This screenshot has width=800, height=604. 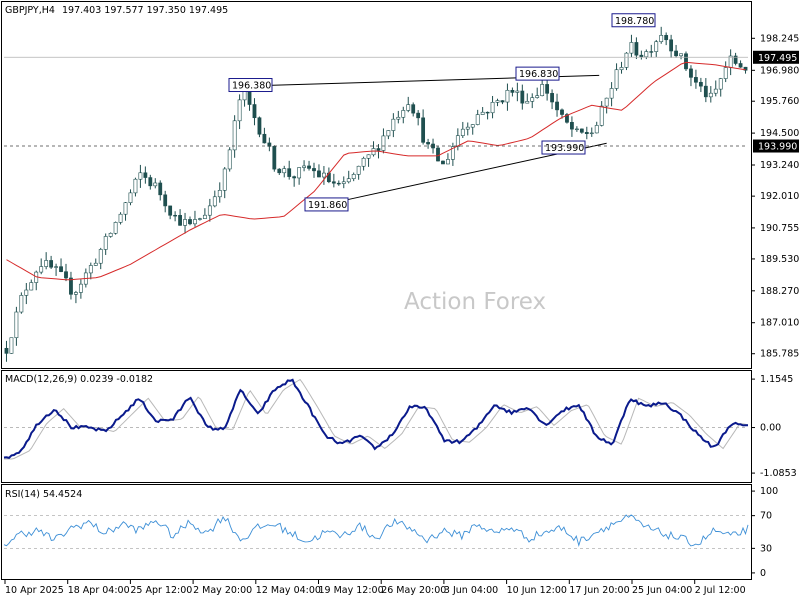 I want to click on rsi-line, so click(x=376, y=531).